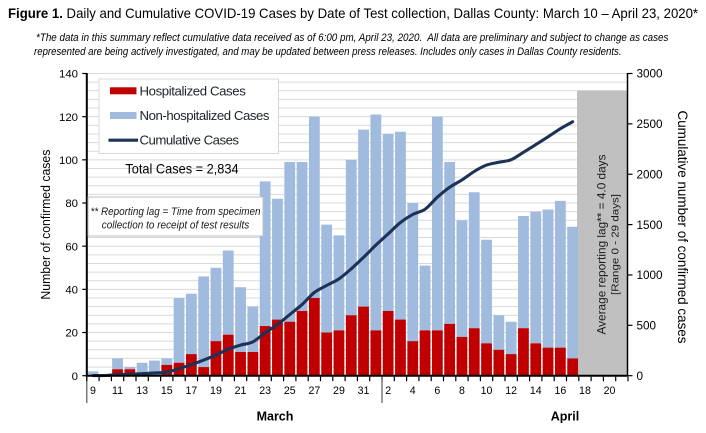 This screenshot has width=706, height=433. I want to click on svg-text:Cumulative number of confirmed: Cumulative number of confirmed cases, so click(682, 227).